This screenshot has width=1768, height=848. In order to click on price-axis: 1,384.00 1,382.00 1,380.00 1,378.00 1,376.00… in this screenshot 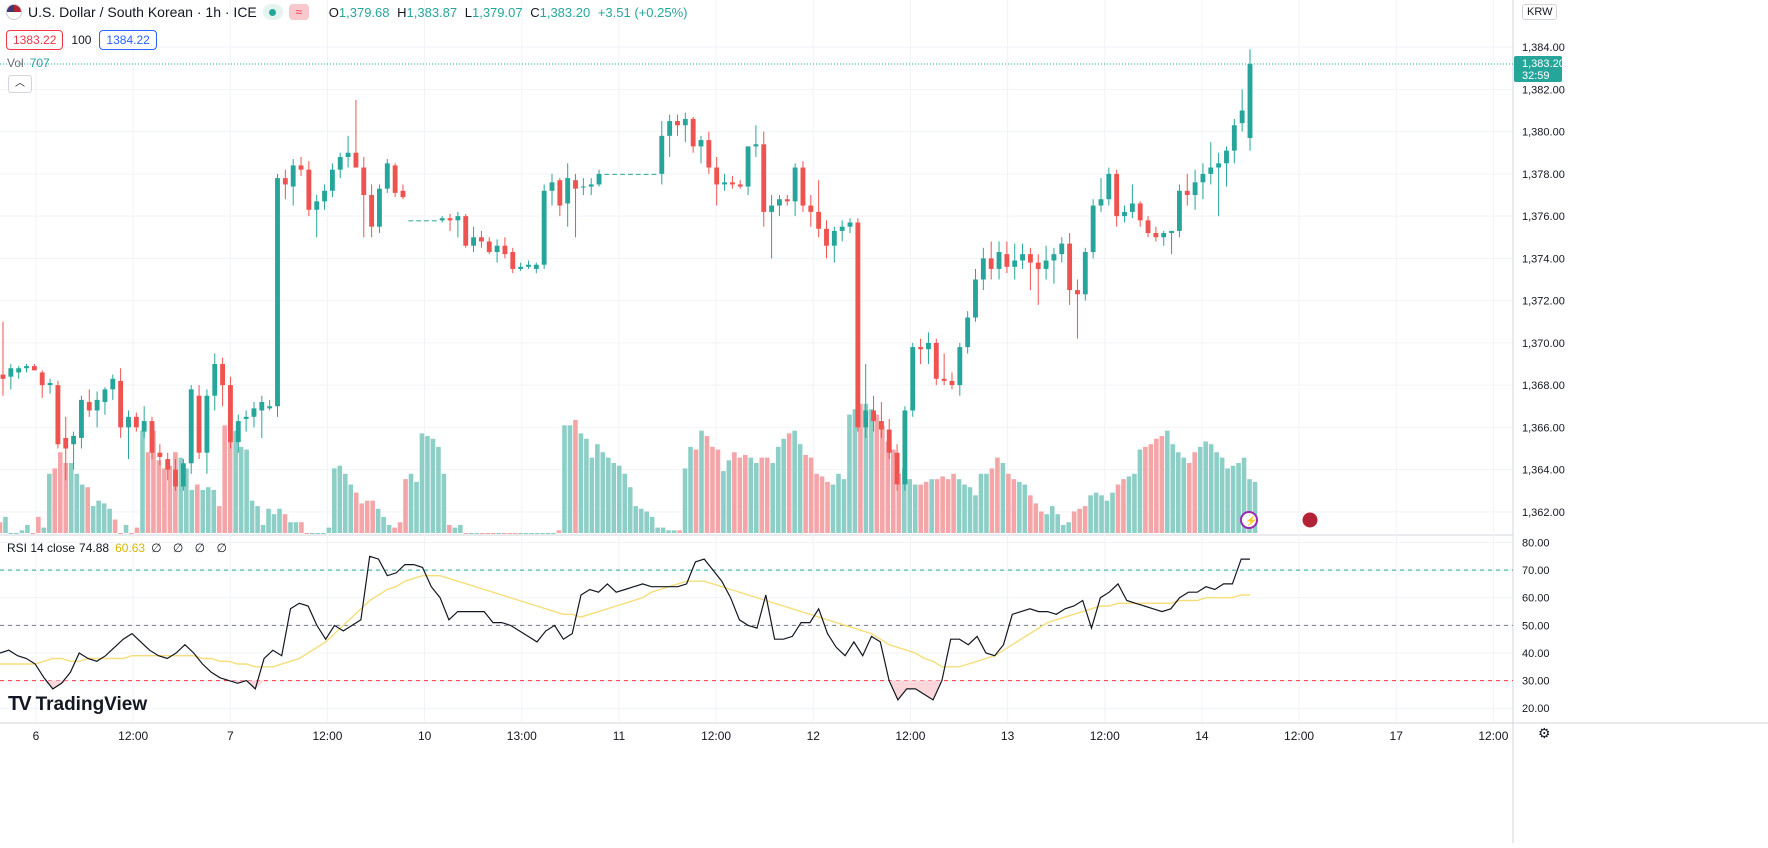, I will do `click(1539, 378)`.